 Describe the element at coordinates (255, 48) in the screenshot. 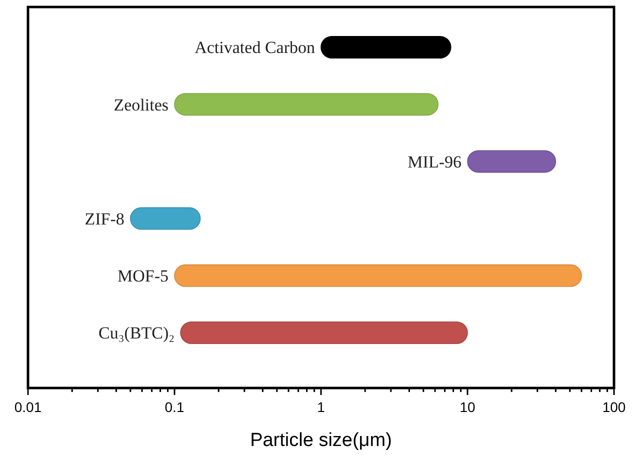

I see `y-tick-label: Activated Carbon` at that location.